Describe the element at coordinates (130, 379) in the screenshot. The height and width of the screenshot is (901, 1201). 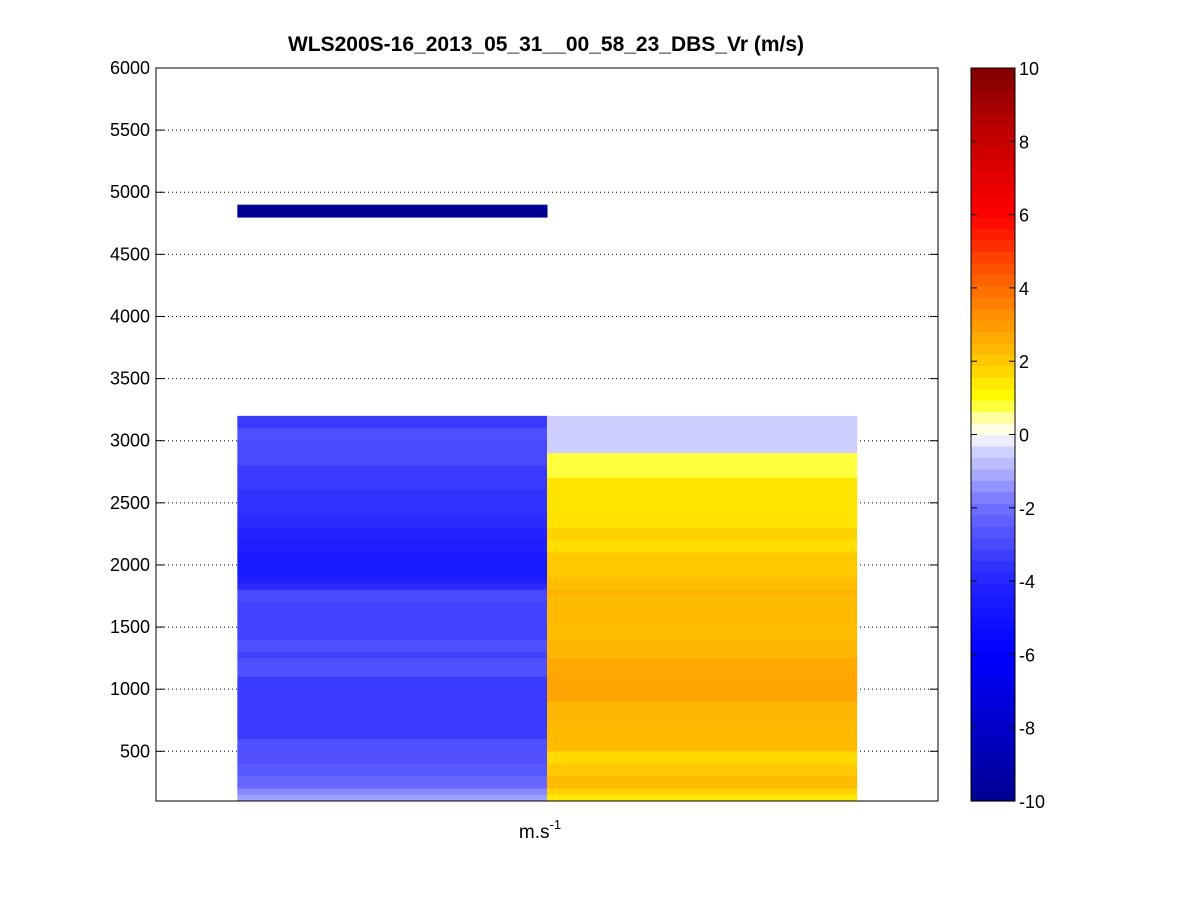
I see `y-tick-label: 3500` at that location.